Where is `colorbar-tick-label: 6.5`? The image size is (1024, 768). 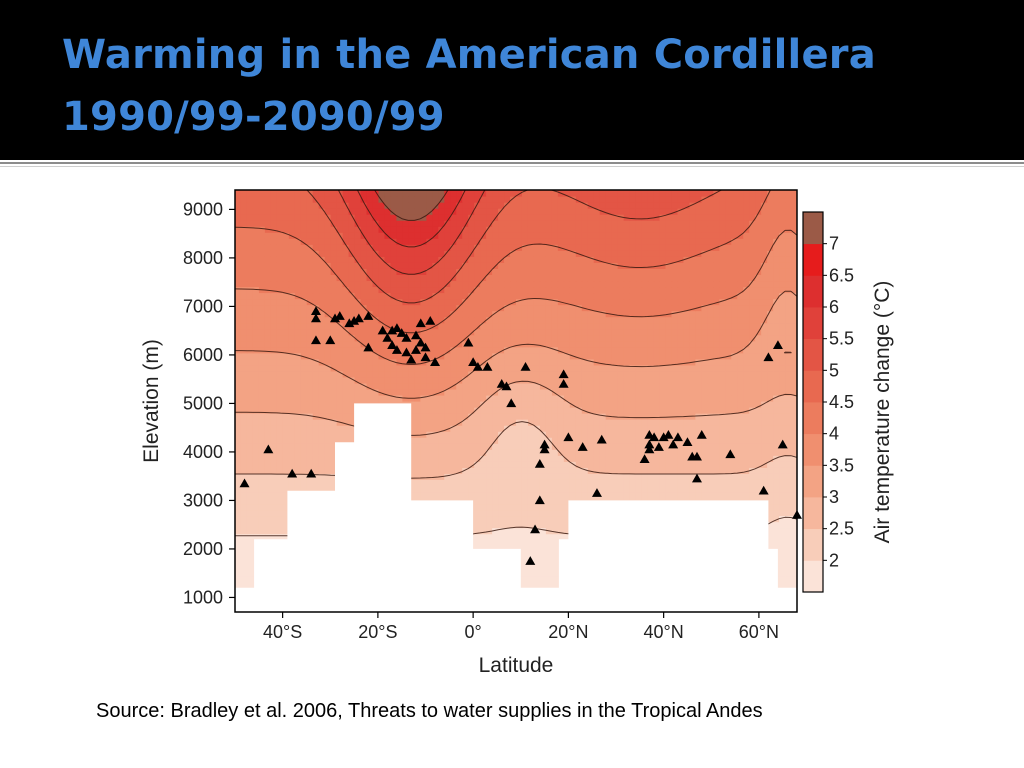
colorbar-tick-label: 6.5 is located at coordinates (841, 275).